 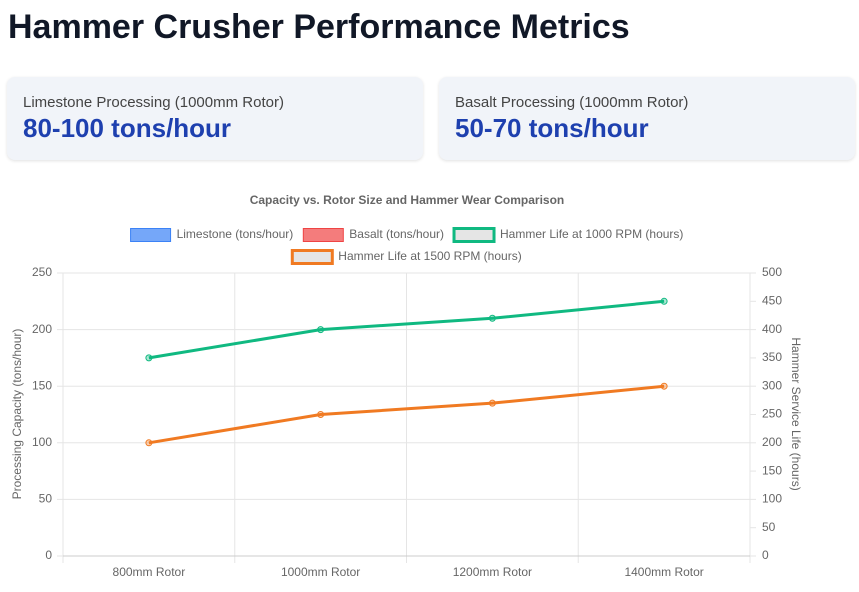 I want to click on y2-tick-label: 400, so click(x=772, y=329).